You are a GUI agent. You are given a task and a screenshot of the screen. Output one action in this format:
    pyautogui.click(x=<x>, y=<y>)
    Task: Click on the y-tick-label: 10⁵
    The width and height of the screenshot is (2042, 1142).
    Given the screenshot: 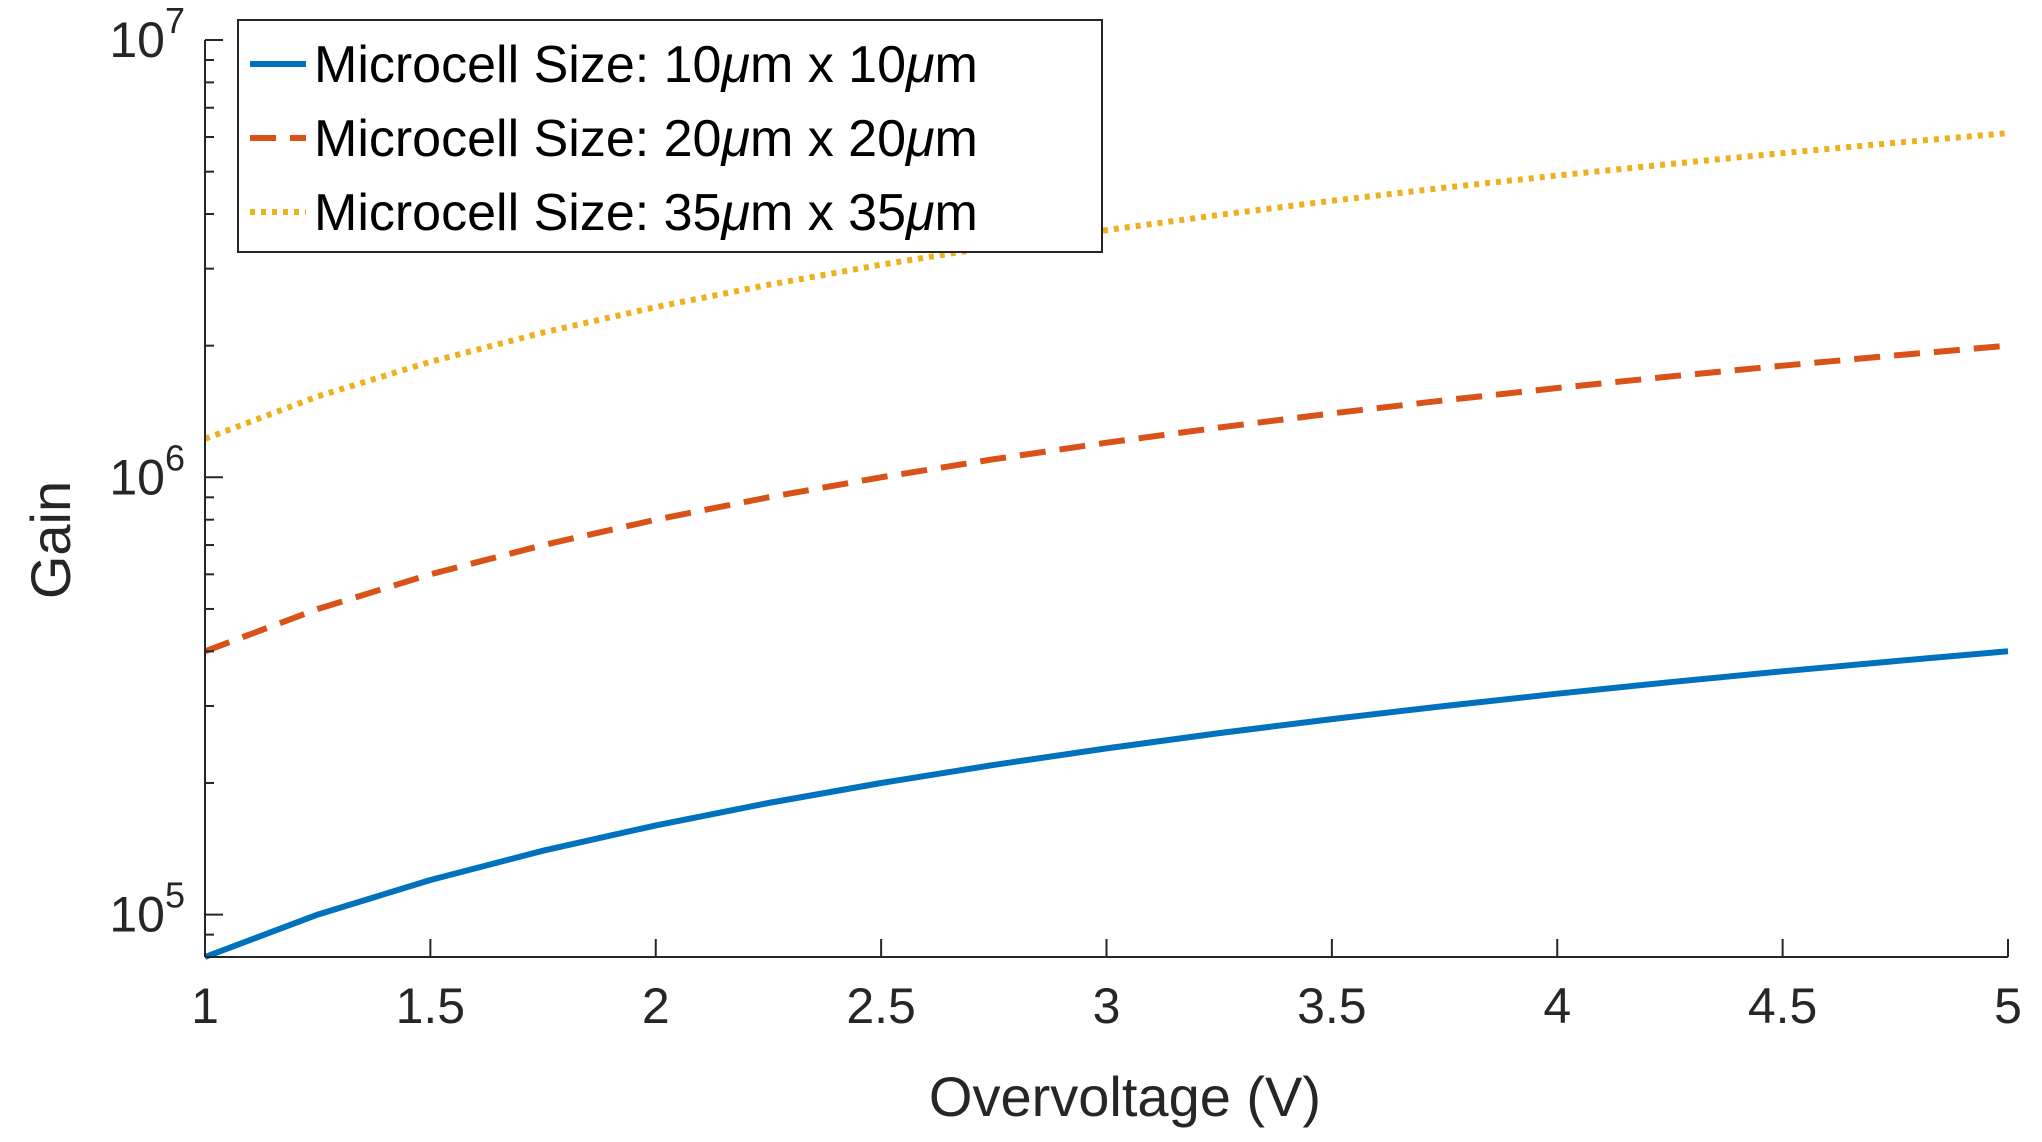 What is the action you would take?
    pyautogui.click(x=147, y=909)
    